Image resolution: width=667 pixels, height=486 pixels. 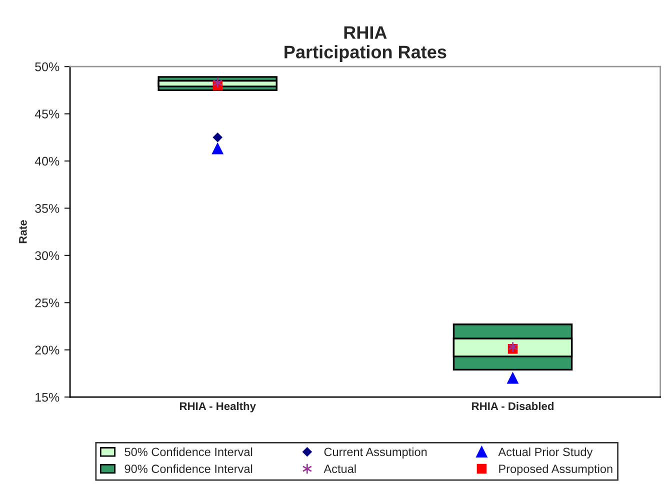 I want to click on legend-label: Actual, so click(x=340, y=469).